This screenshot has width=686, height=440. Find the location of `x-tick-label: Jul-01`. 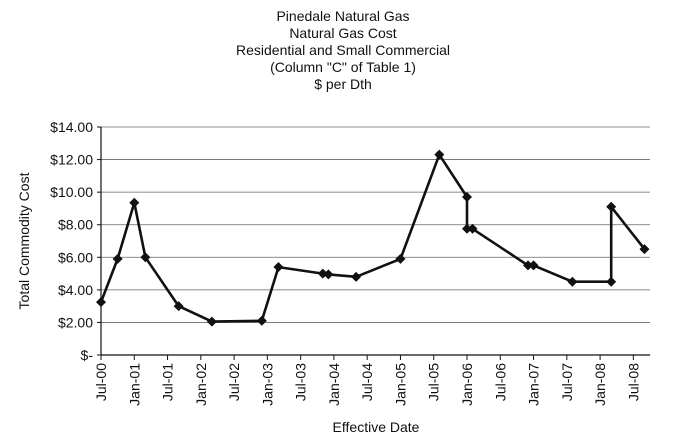

x-tick-label: Jul-01 is located at coordinates (168, 382).